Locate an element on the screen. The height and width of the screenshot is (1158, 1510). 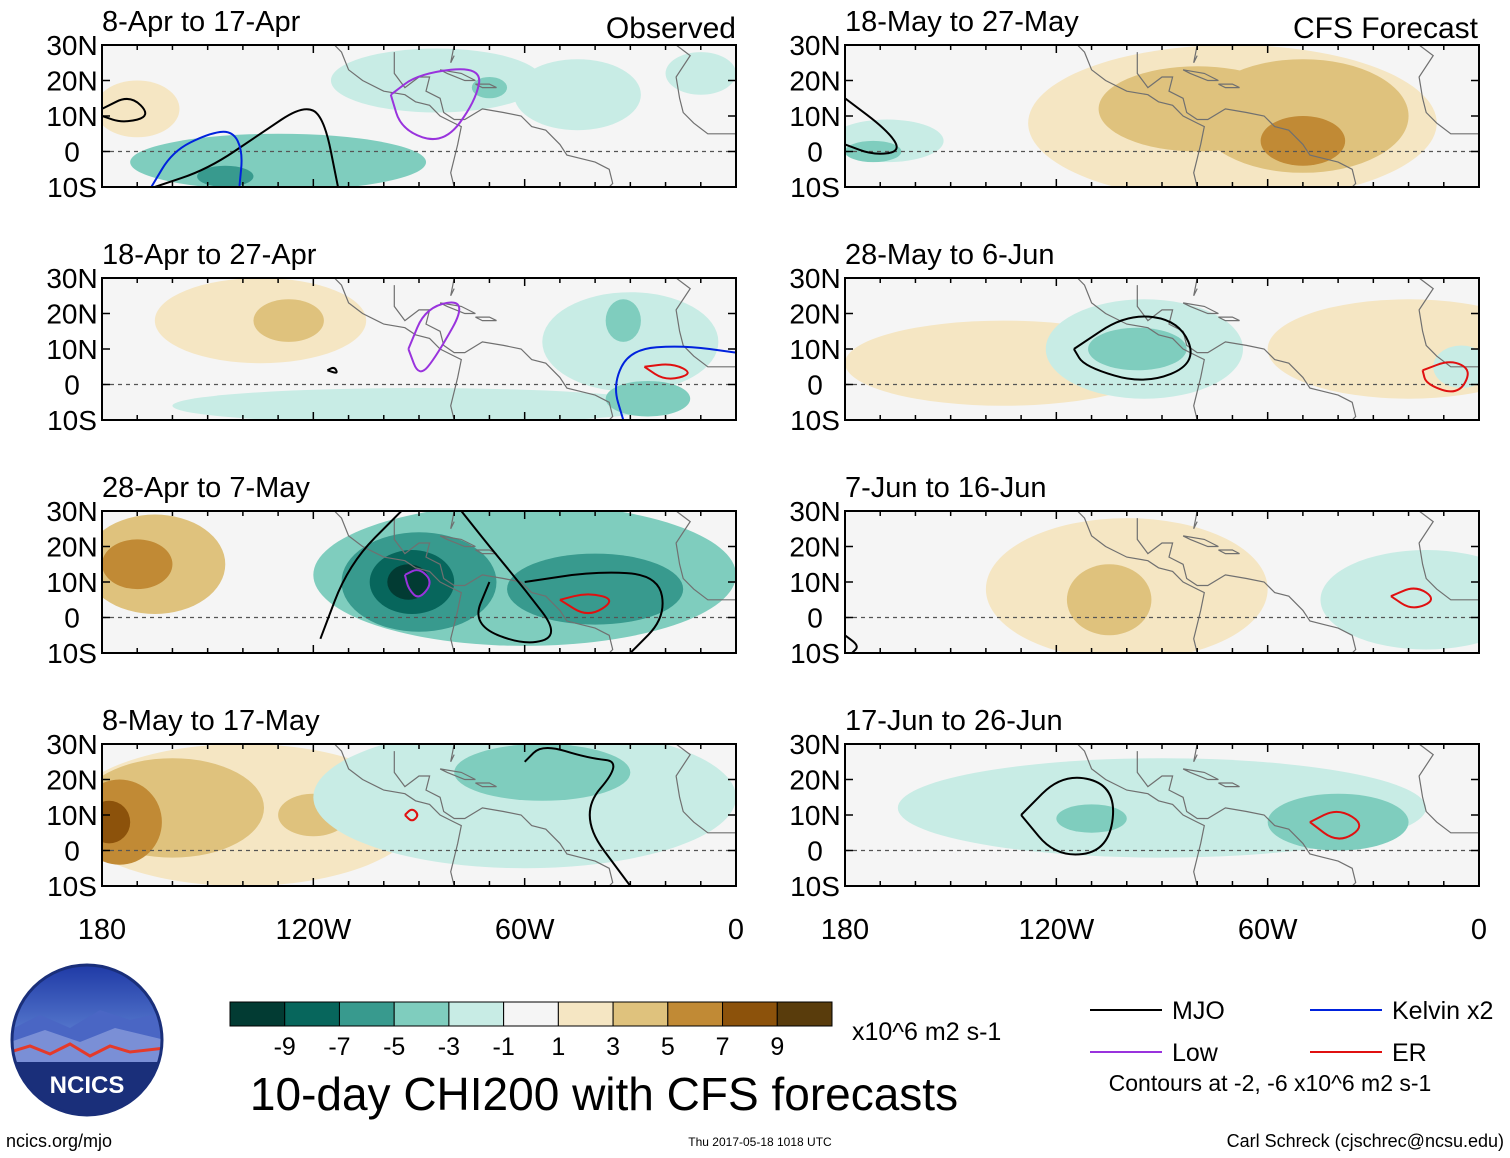
ncics-logo: NCICS is located at coordinates (90, 1042).